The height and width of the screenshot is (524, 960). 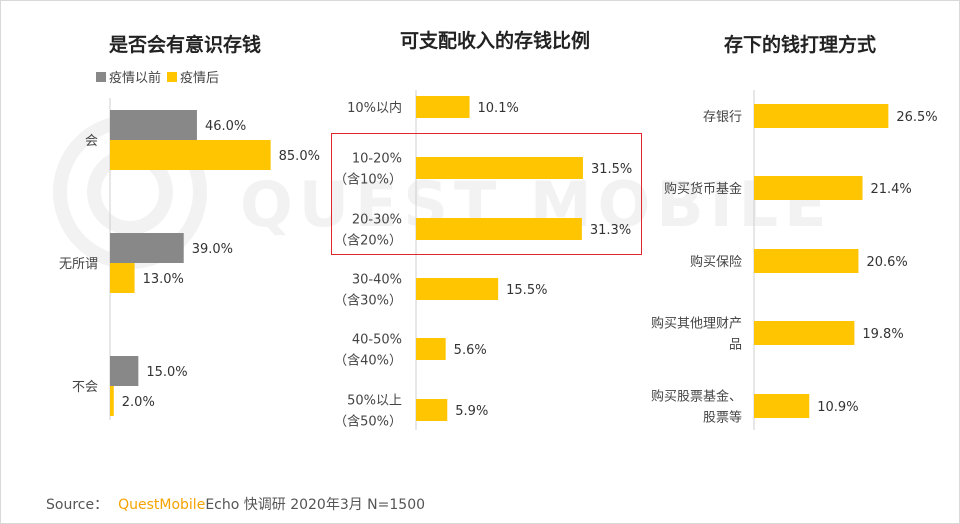 What do you see at coordinates (703, 189) in the screenshot?
I see `category-label-2: 购买货币基金` at bounding box center [703, 189].